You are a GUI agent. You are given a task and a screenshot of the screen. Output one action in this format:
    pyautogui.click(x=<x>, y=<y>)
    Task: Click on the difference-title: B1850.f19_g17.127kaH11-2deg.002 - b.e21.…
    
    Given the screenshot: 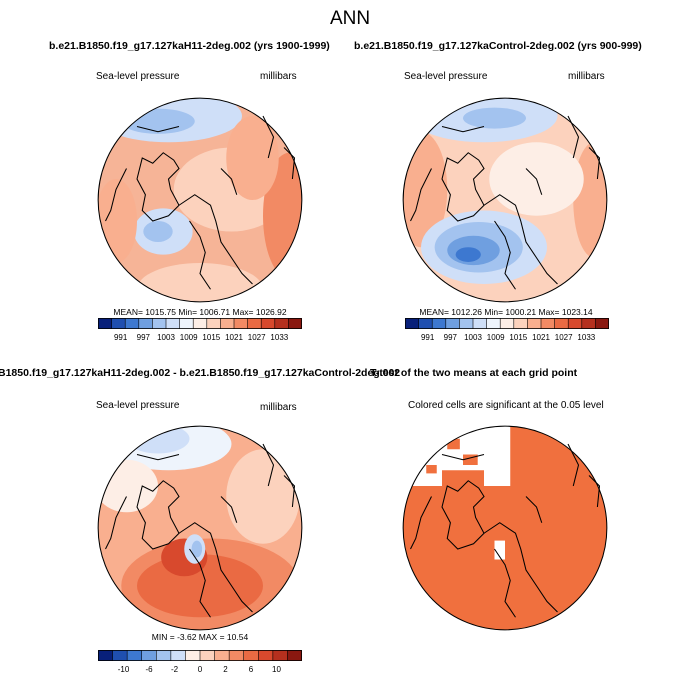 What is the action you would take?
    pyautogui.click(x=200, y=373)
    